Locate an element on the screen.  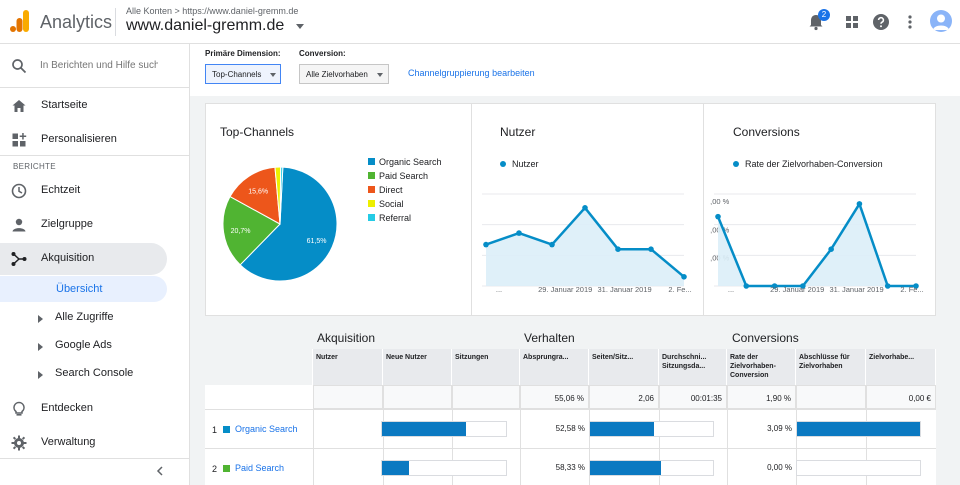
sidebar-item-entdecken: Entdecken is located at coordinates (85, 409).